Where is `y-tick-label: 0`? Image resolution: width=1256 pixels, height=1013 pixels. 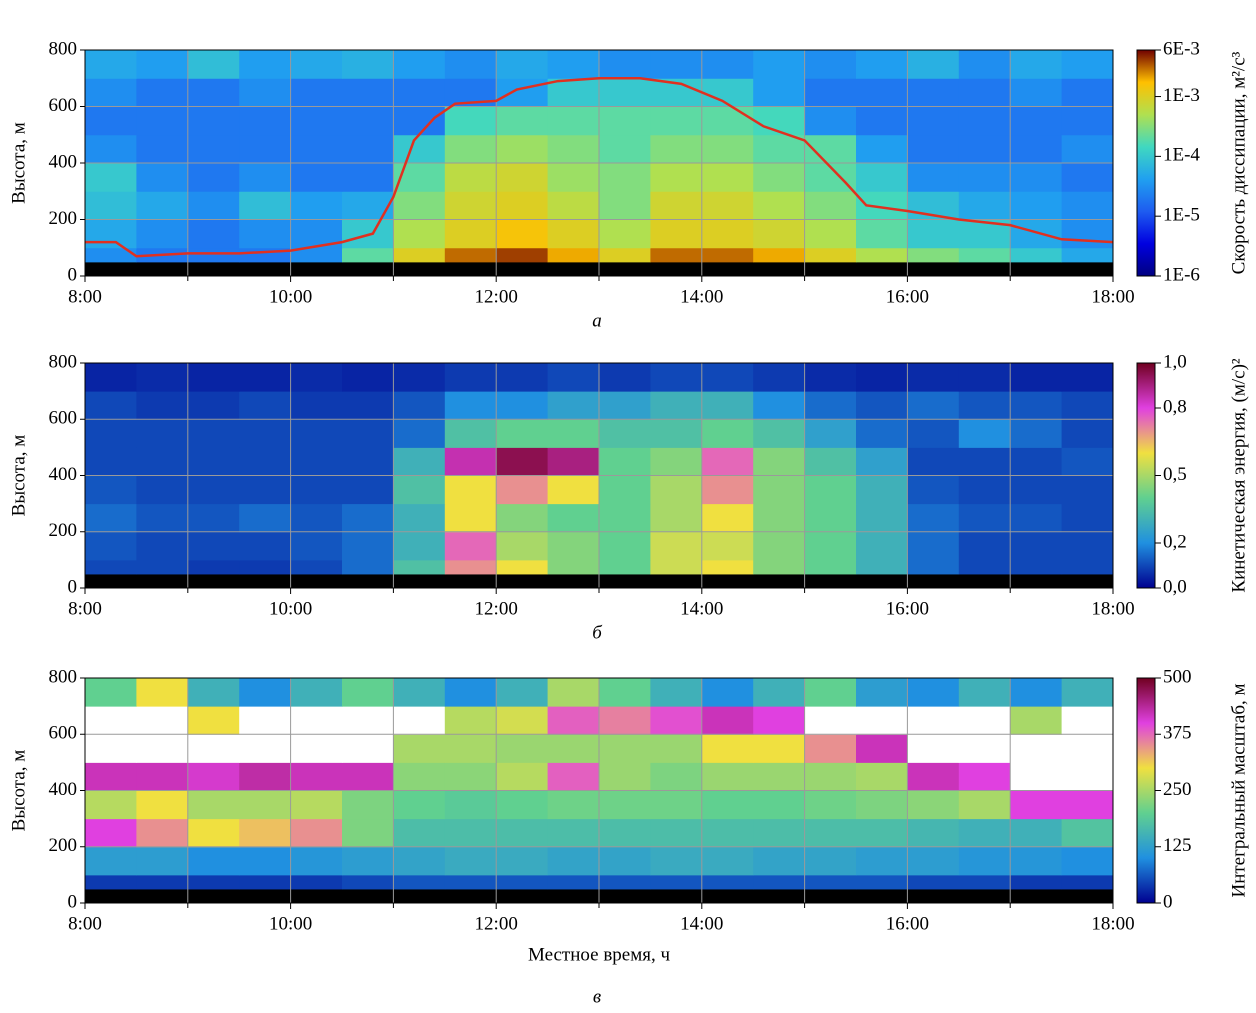
y-tick-label: 0 is located at coordinates (73, 586).